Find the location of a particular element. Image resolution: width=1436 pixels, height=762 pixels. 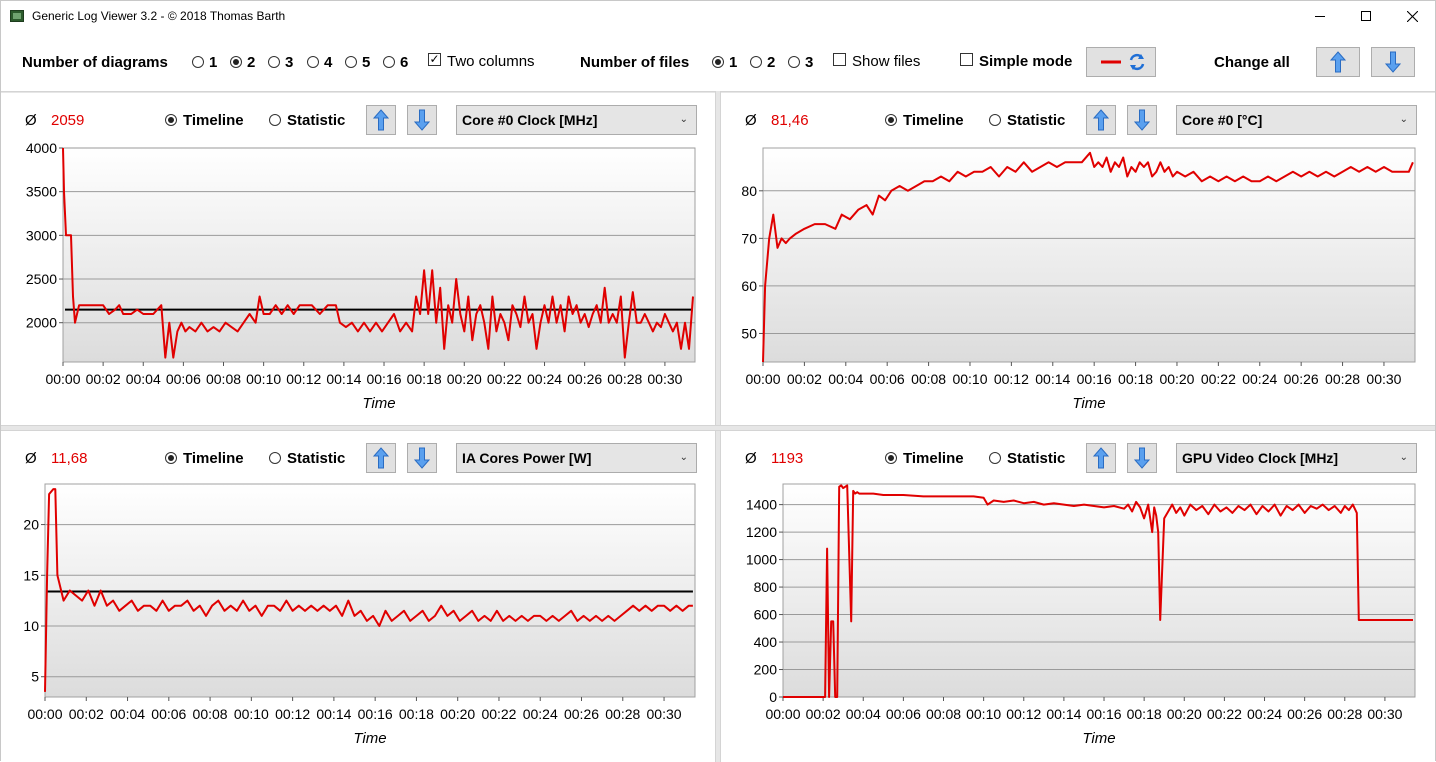

sensor-select: GPU Video Clock [MHz] ⌄ is located at coordinates (1296, 458).